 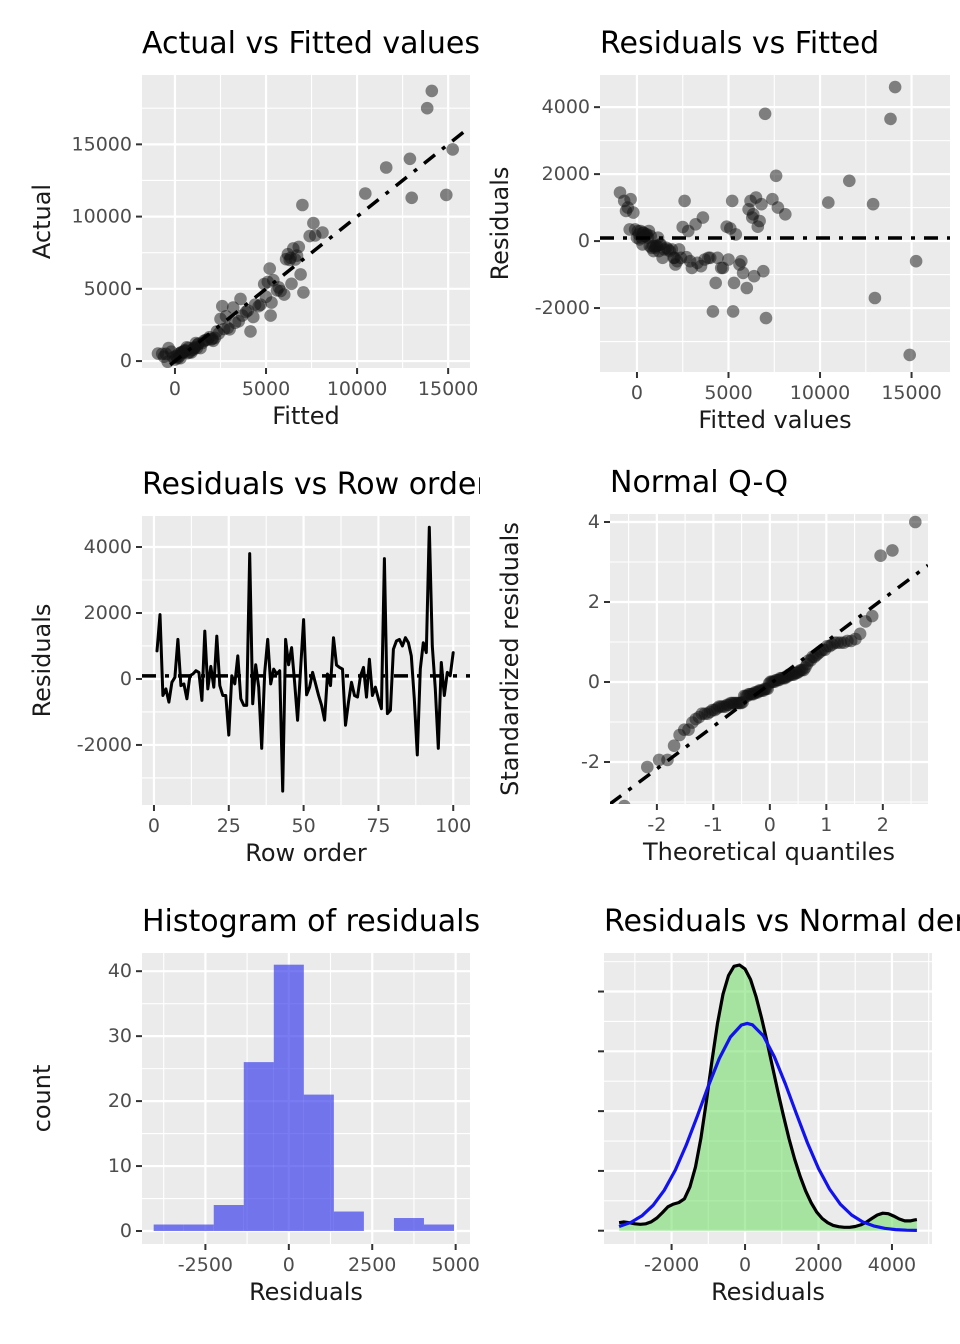 What do you see at coordinates (510, 659) in the screenshot?
I see `y-axis-label: Standardized residuals` at bounding box center [510, 659].